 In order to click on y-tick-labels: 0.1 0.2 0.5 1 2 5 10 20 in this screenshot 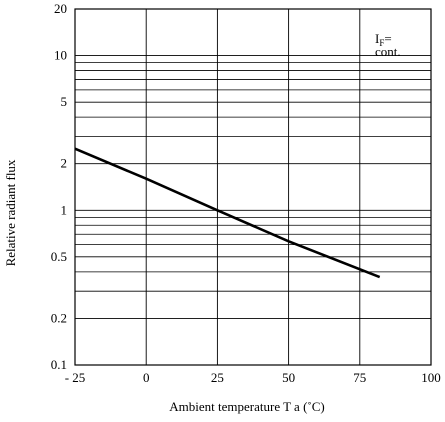, I will do `click(59, 186)`.